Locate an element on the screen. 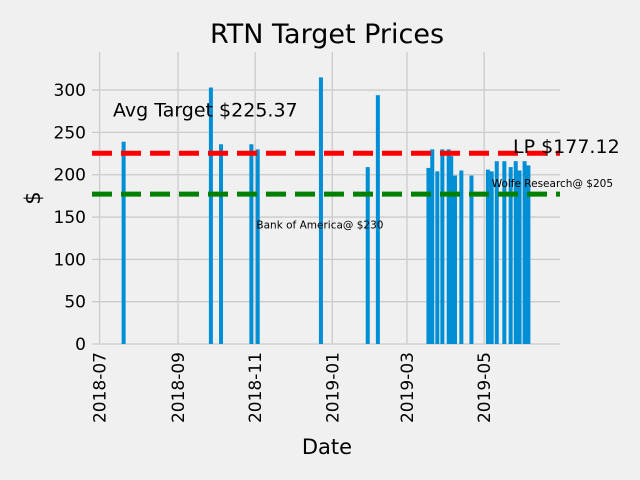 This screenshot has height=480, width=640. y-axis-ticks: 0 50 100 150 200 250 300 is located at coordinates (70, 218).